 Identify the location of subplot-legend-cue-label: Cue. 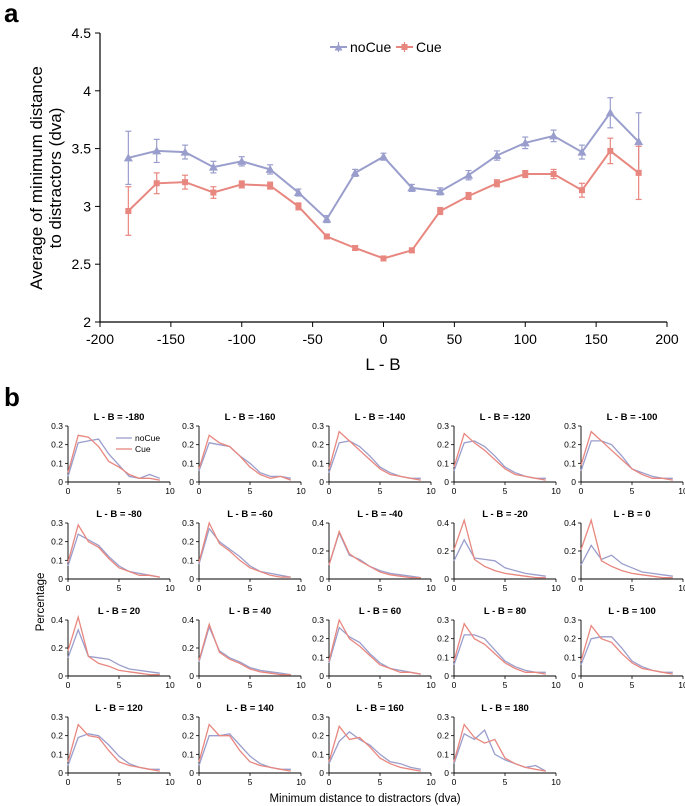
(143, 449).